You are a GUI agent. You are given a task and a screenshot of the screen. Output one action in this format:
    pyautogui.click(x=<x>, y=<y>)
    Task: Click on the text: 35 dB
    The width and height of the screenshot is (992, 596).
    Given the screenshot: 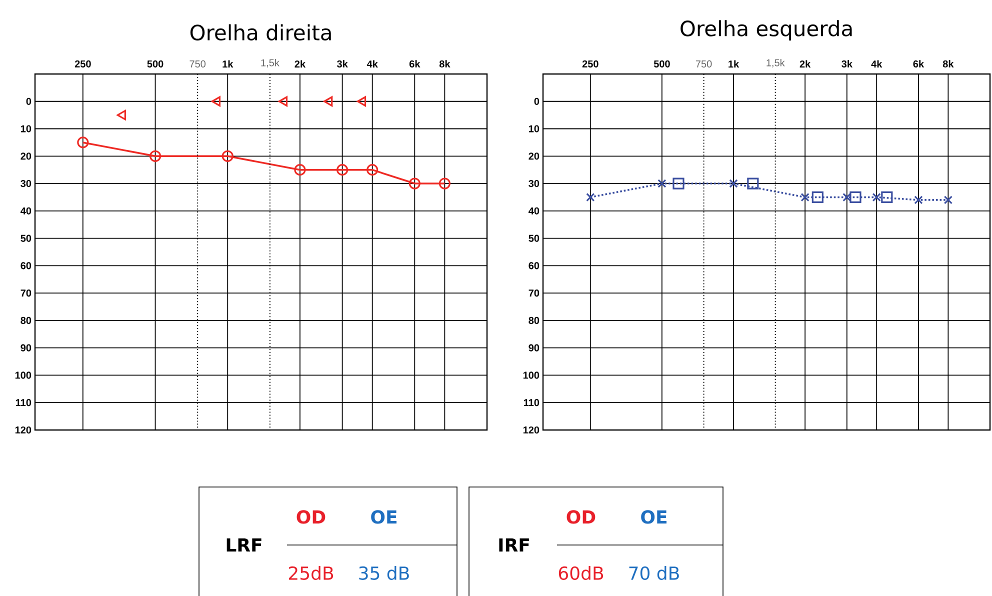 What is the action you would take?
    pyautogui.click(x=384, y=573)
    